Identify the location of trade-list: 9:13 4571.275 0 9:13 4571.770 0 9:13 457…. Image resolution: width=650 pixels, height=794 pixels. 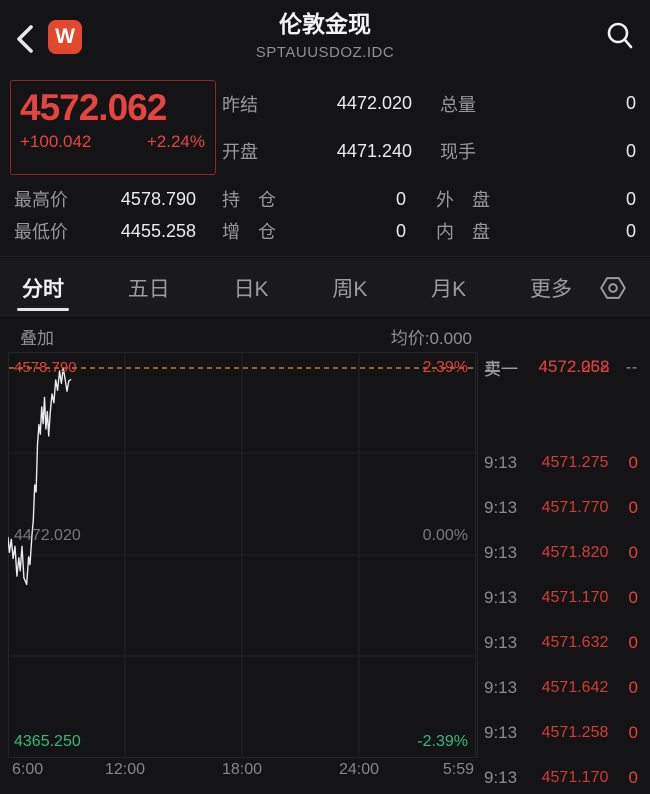
(564, 617).